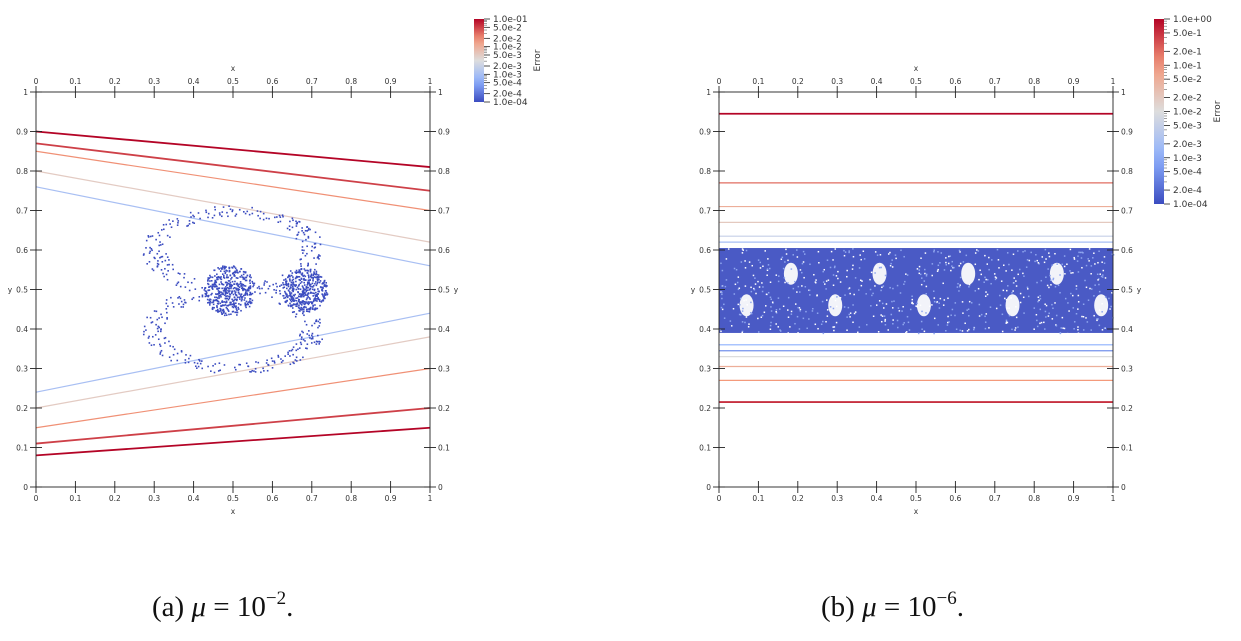 Image resolution: width=1241 pixels, height=641 pixels. What do you see at coordinates (1187, 80) in the screenshot?
I see `colorbar-tick-label: 5.0e-2` at bounding box center [1187, 80].